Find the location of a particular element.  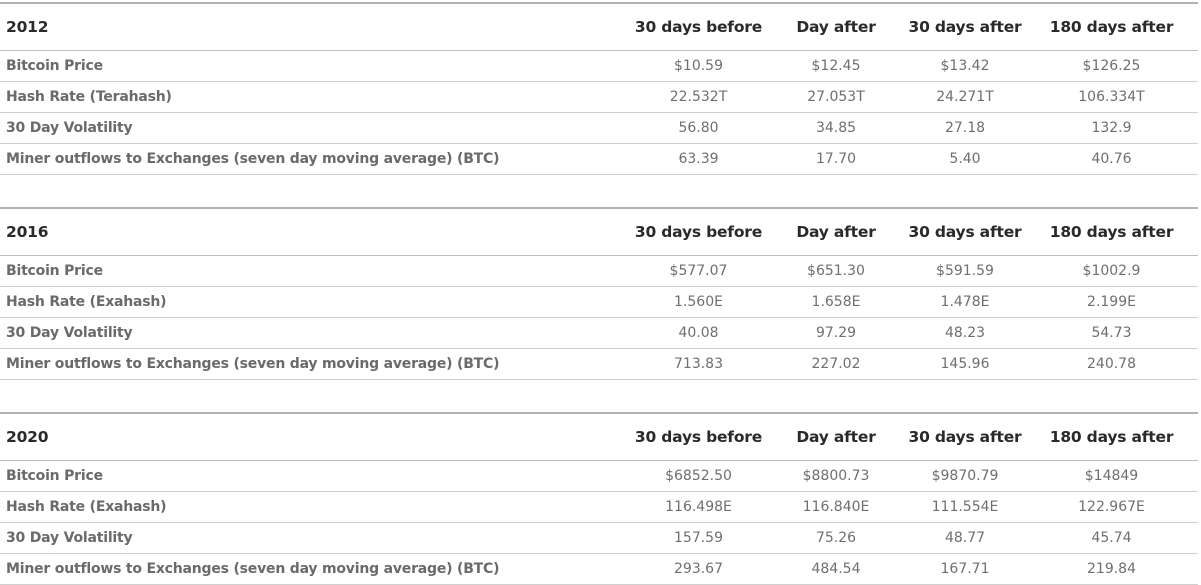

cell-value: $12.45 is located at coordinates (836, 66).